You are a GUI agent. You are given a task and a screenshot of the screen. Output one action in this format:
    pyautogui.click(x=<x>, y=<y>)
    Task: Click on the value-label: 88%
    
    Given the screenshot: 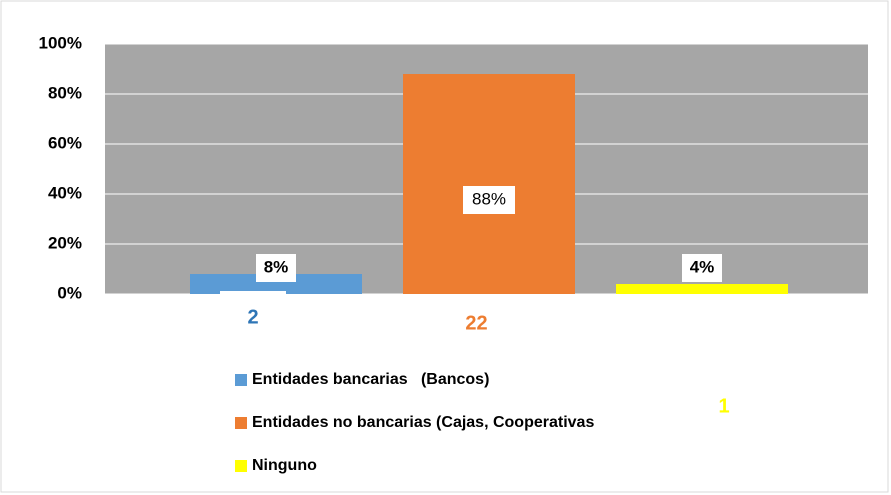 What is the action you would take?
    pyautogui.click(x=489, y=198)
    